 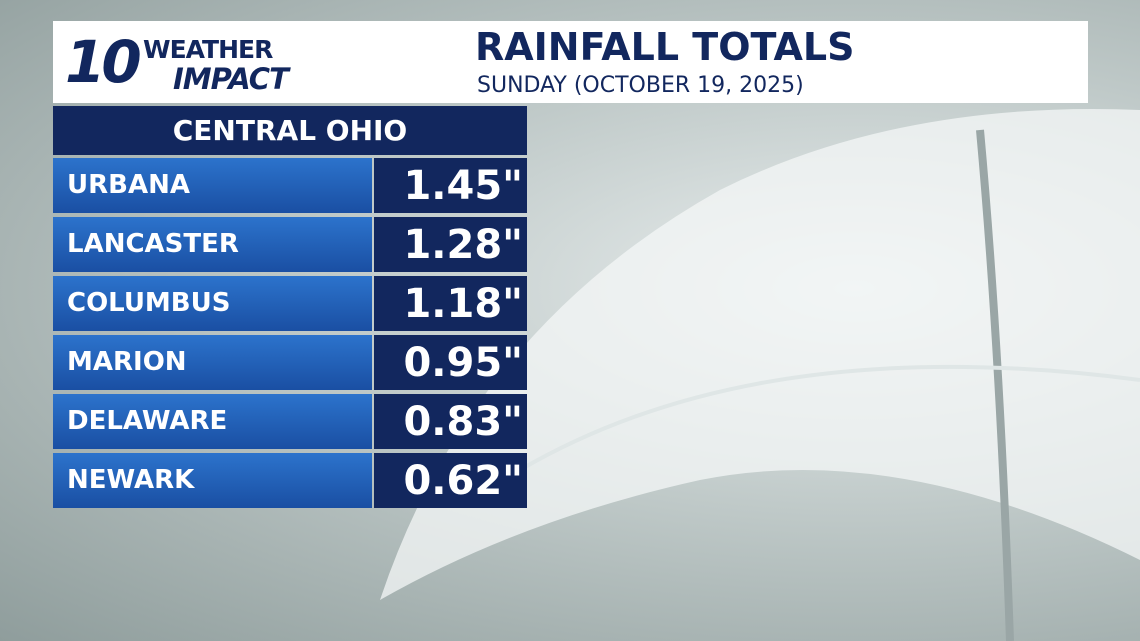 I want to click on table-row: DELAWARE 0.83", so click(x=290, y=421).